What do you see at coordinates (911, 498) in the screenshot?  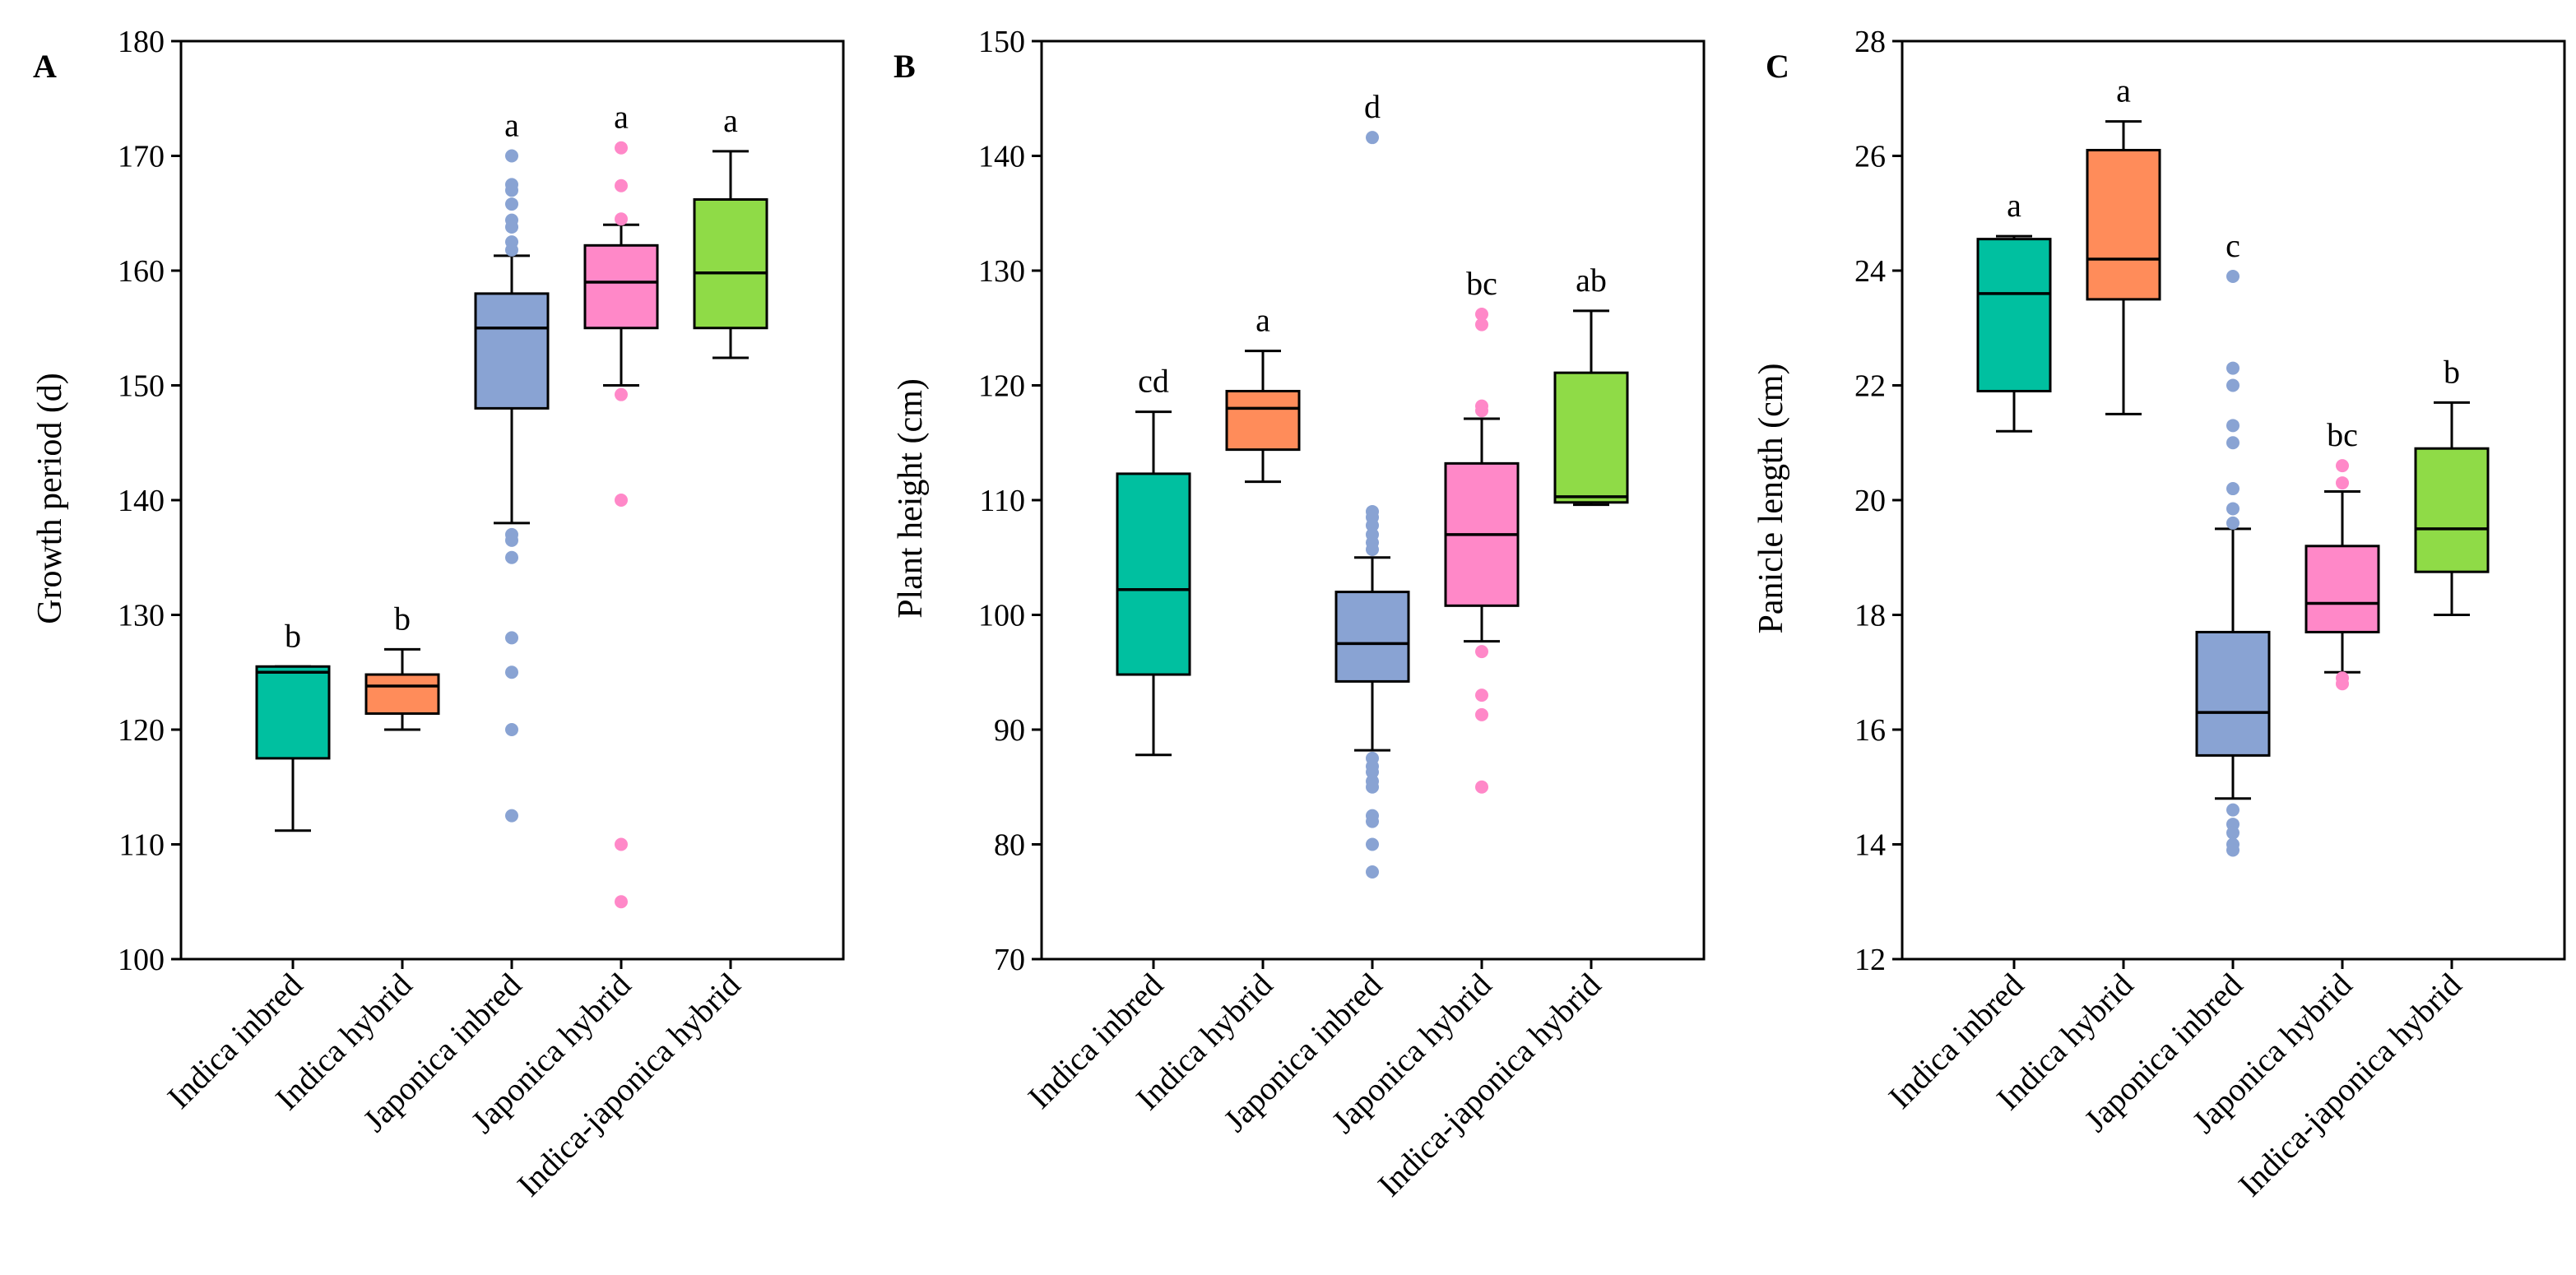 I see `y-axis-title: Plant height (cm)` at bounding box center [911, 498].